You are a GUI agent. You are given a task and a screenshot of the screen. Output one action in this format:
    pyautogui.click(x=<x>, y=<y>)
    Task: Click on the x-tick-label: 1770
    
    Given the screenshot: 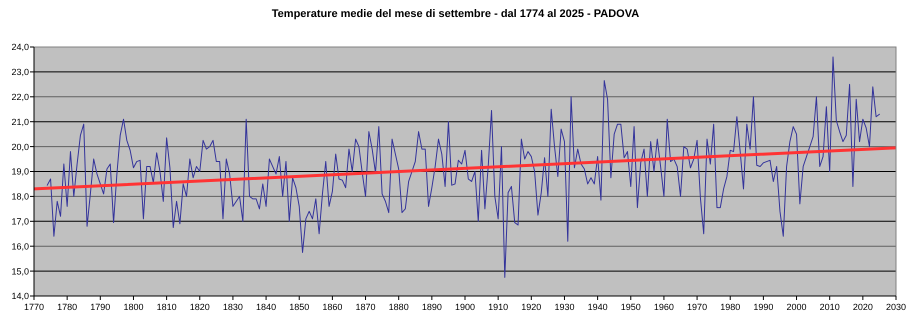 What is the action you would take?
    pyautogui.click(x=34, y=307)
    